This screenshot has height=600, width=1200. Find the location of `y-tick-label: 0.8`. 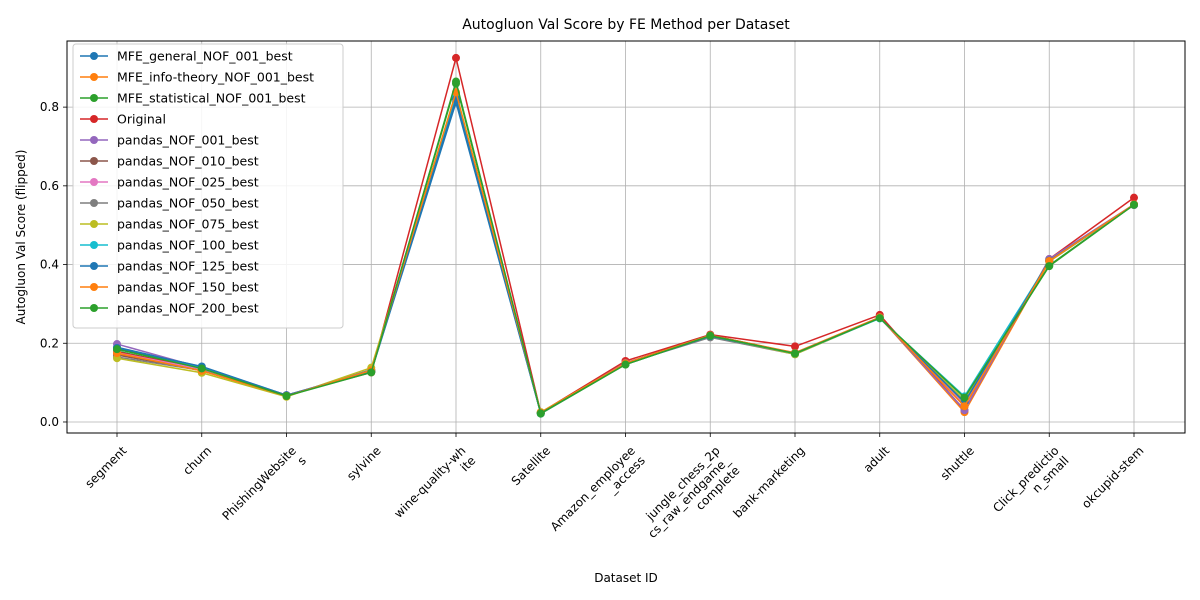

y-tick-label: 0.8 is located at coordinates (49, 107).